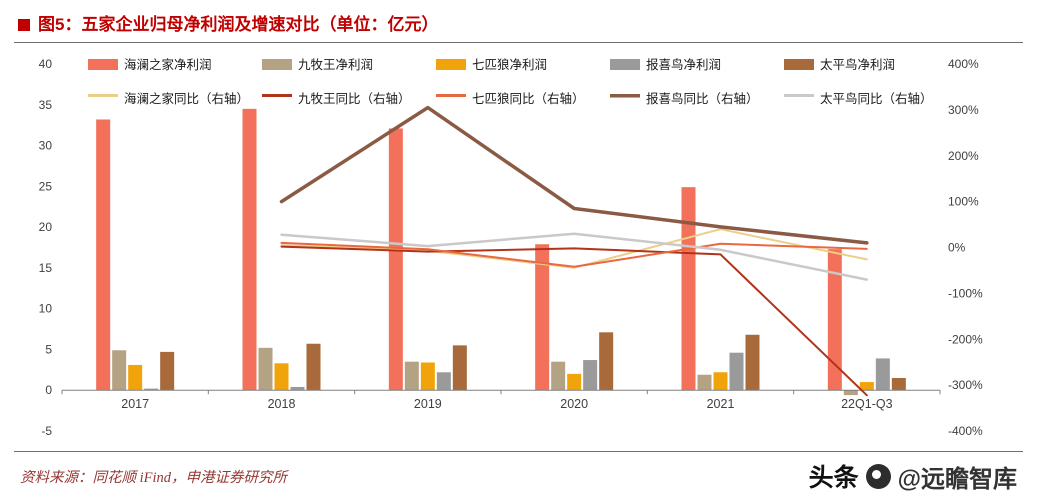 The width and height of the screenshot is (1037, 499). What do you see at coordinates (963, 202) in the screenshot?
I see `svg-text: 100%` at bounding box center [963, 202].